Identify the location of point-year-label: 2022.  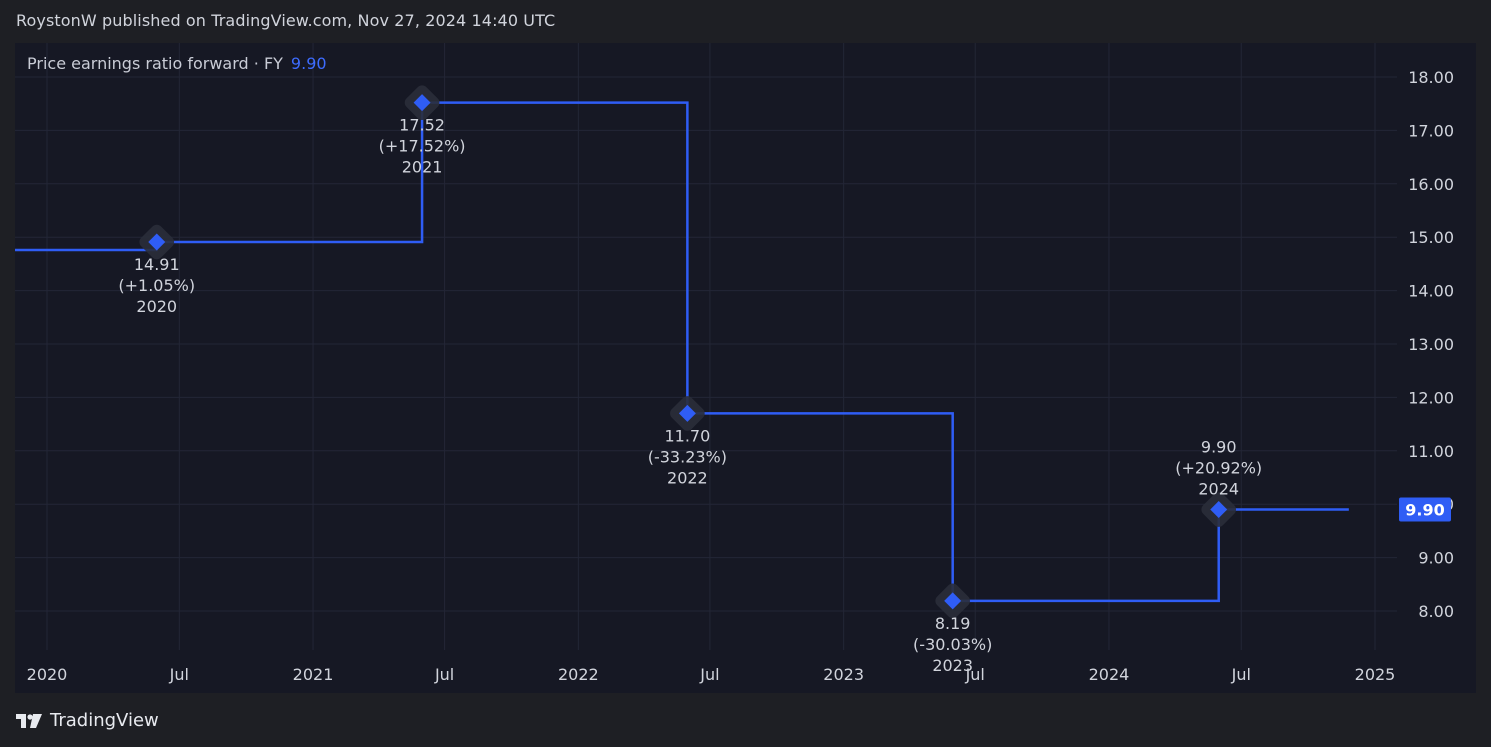
(687, 477).